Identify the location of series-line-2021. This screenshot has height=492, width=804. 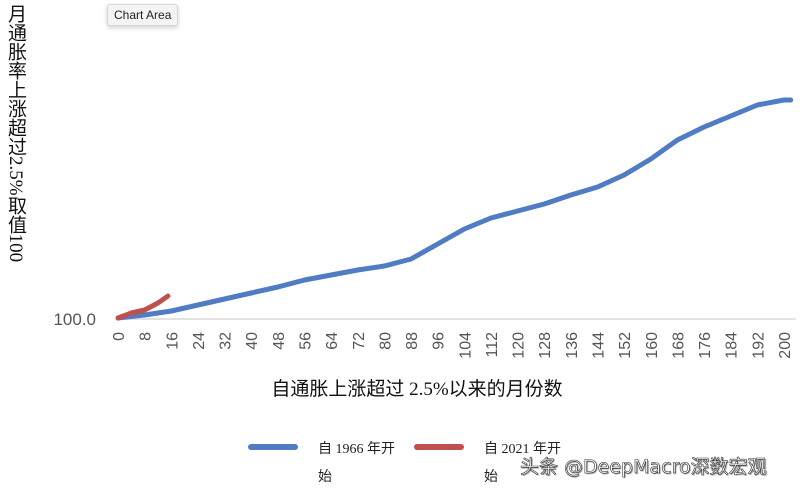
(143, 307).